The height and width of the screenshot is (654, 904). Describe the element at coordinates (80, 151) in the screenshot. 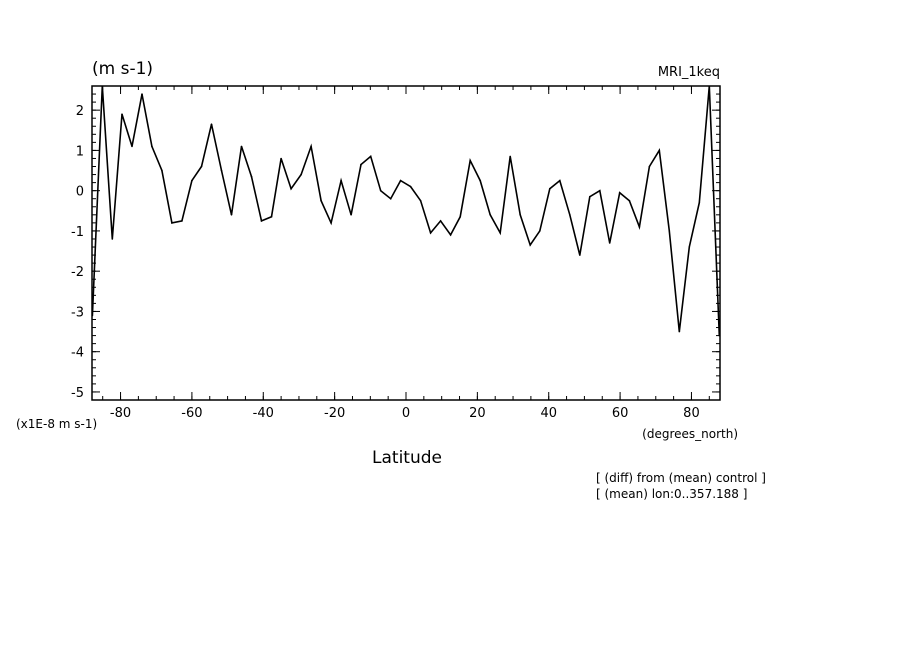

I see `y-tick-label: 1` at that location.